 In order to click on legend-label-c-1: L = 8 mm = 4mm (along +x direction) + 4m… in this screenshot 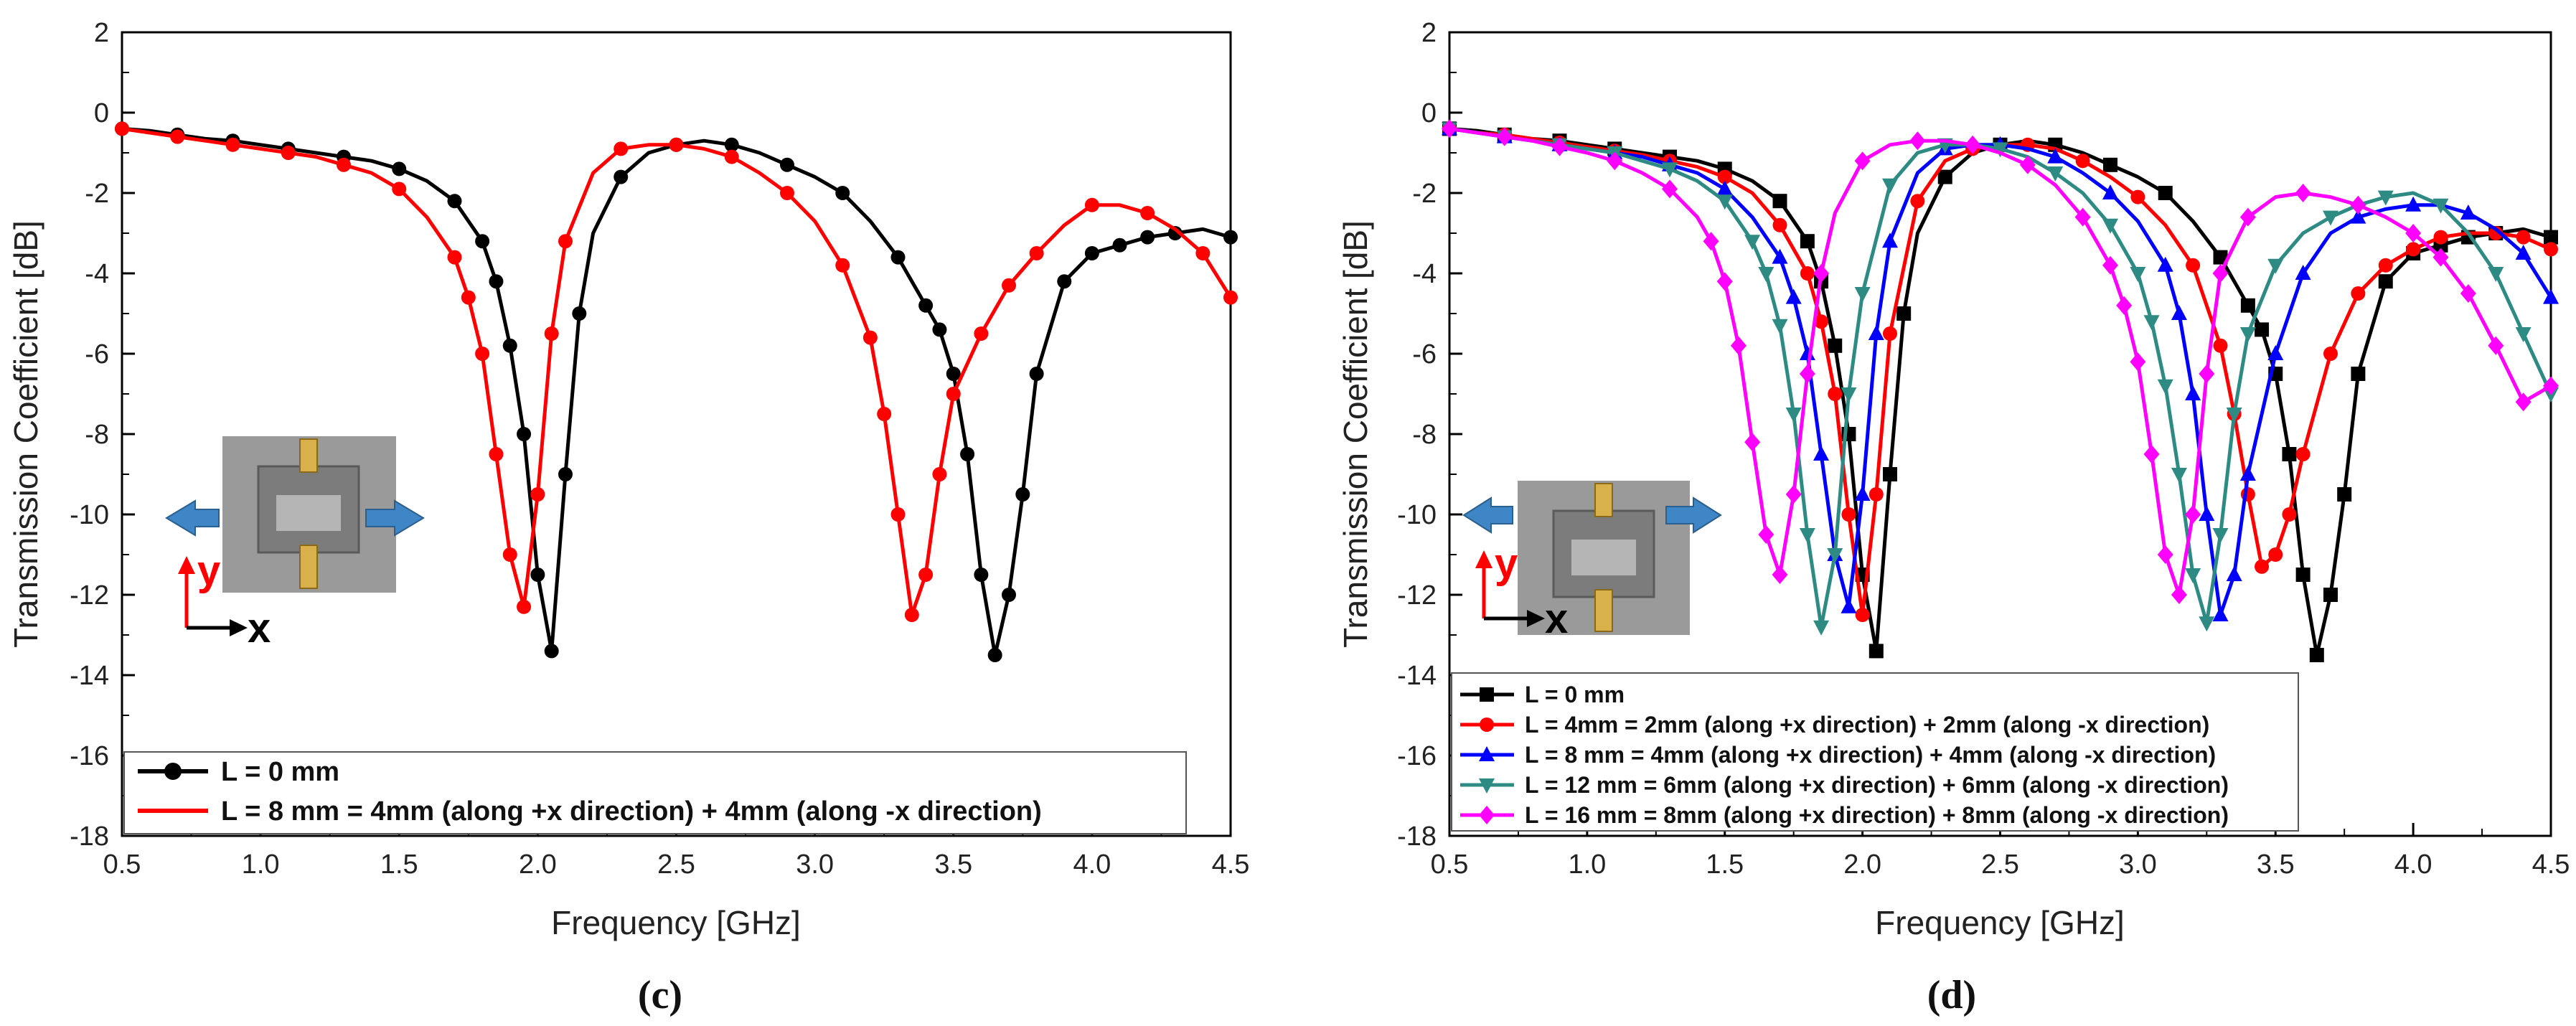, I will do `click(631, 812)`.